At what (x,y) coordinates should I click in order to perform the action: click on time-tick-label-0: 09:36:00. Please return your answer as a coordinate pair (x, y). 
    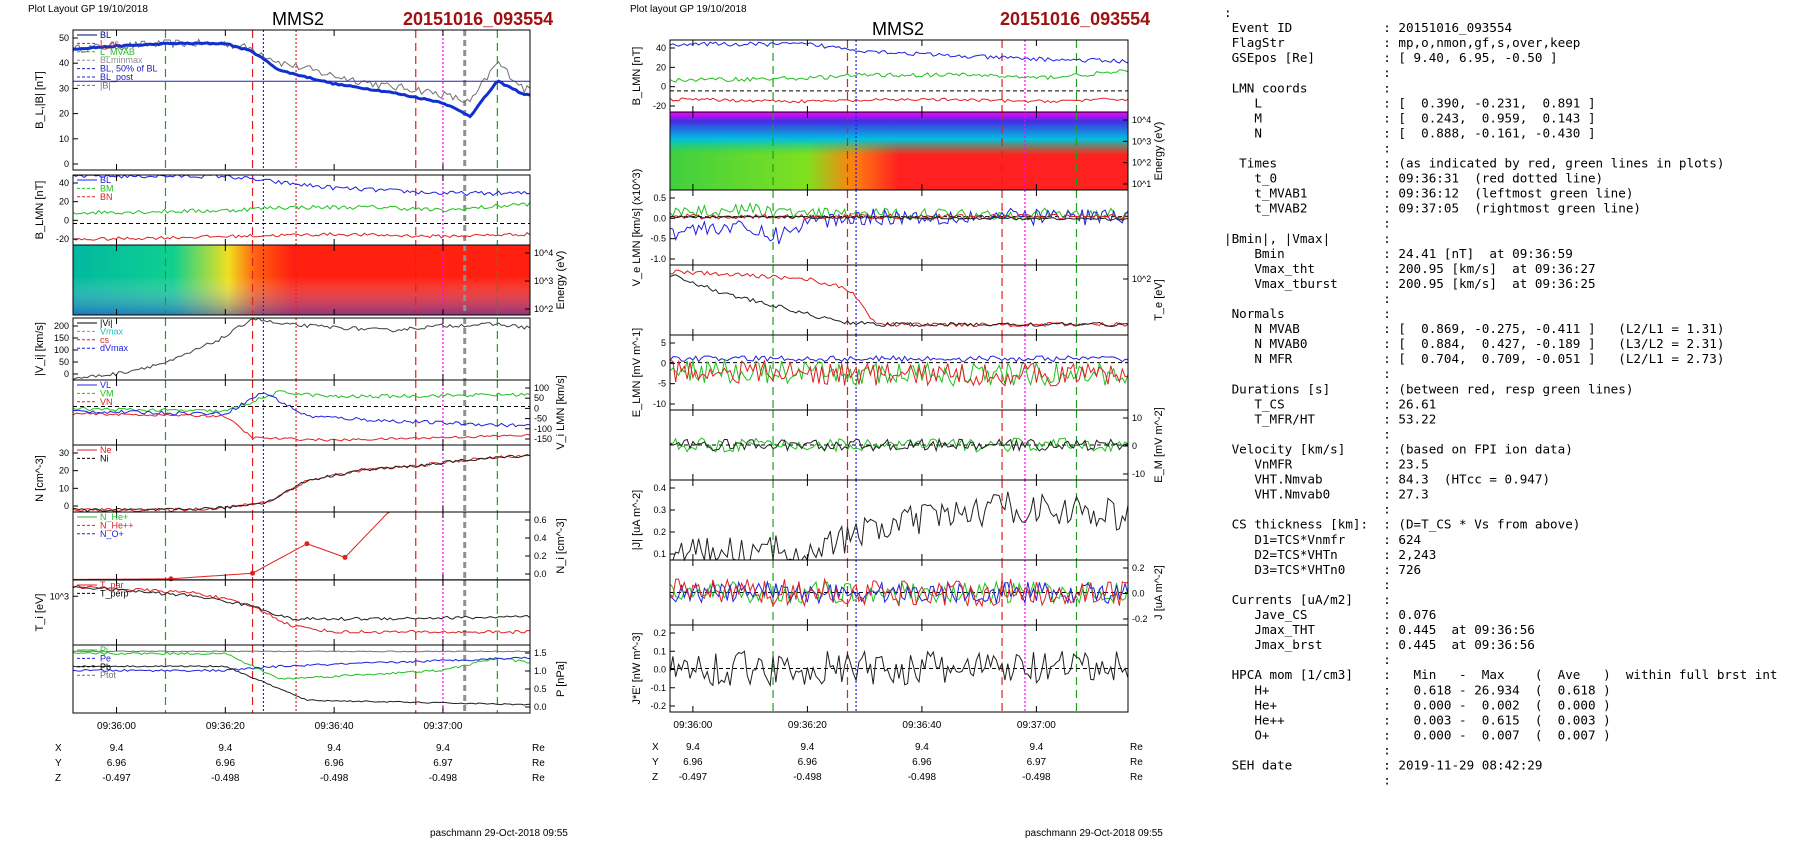
    Looking at the image, I should click on (116, 726).